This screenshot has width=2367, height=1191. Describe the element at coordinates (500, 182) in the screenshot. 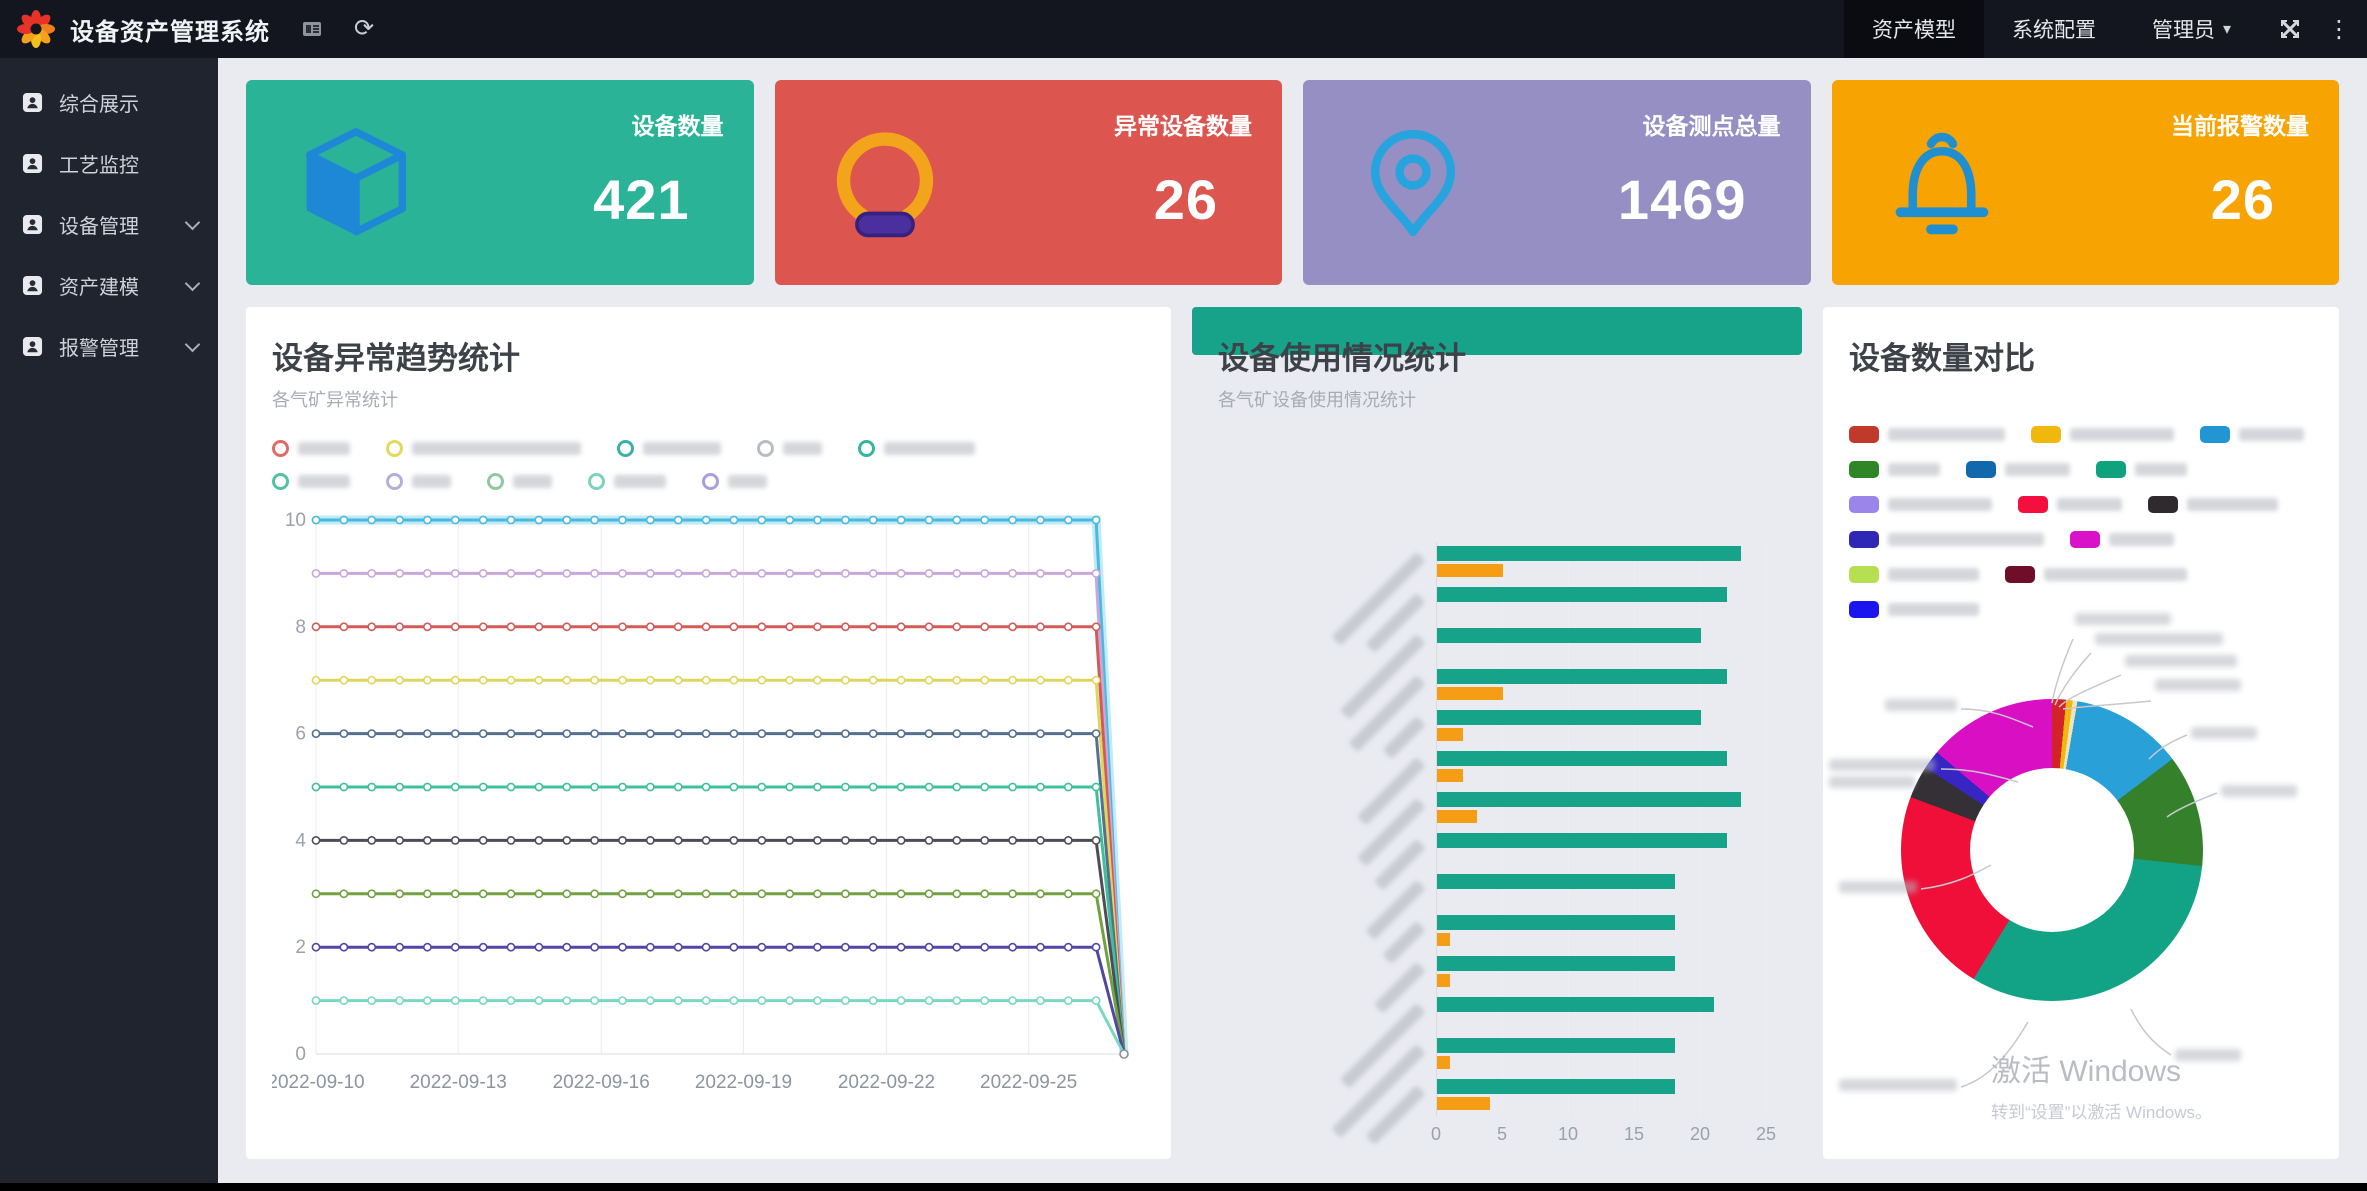

I see `card-device-count: 设备数量 421` at that location.